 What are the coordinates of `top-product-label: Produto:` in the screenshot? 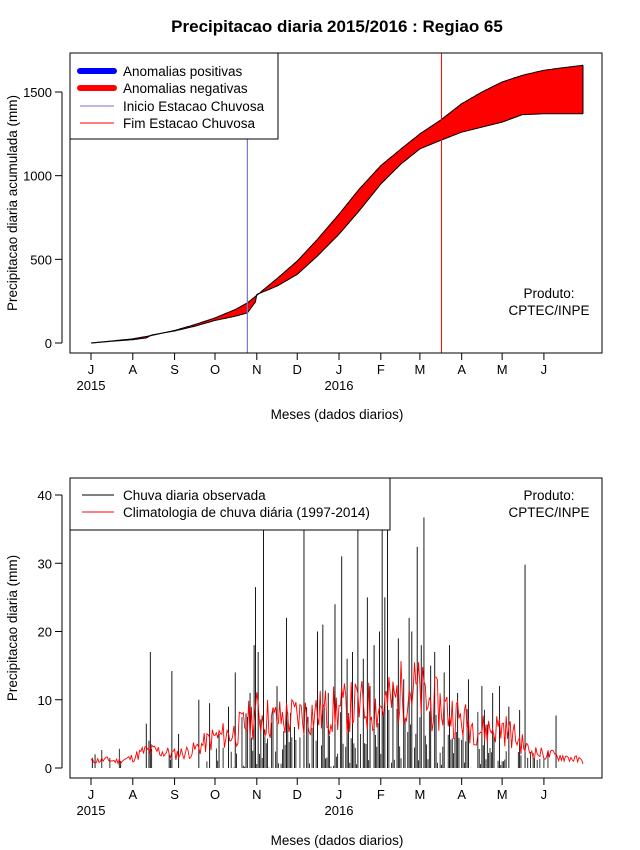 It's located at (548, 293).